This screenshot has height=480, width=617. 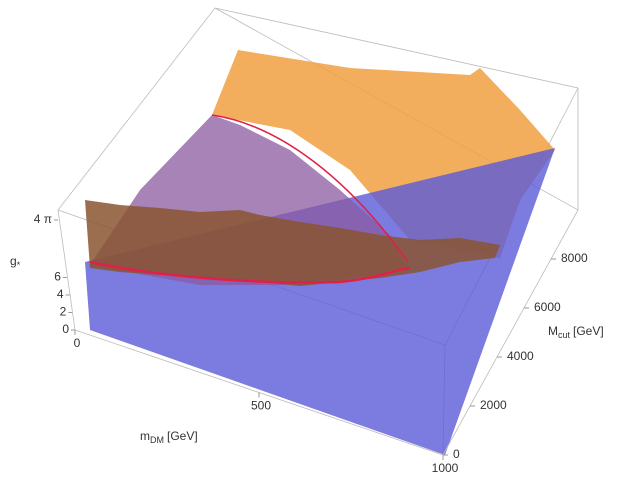 What do you see at coordinates (564, 335) in the screenshot?
I see `axis-label-sub: cut` at bounding box center [564, 335].